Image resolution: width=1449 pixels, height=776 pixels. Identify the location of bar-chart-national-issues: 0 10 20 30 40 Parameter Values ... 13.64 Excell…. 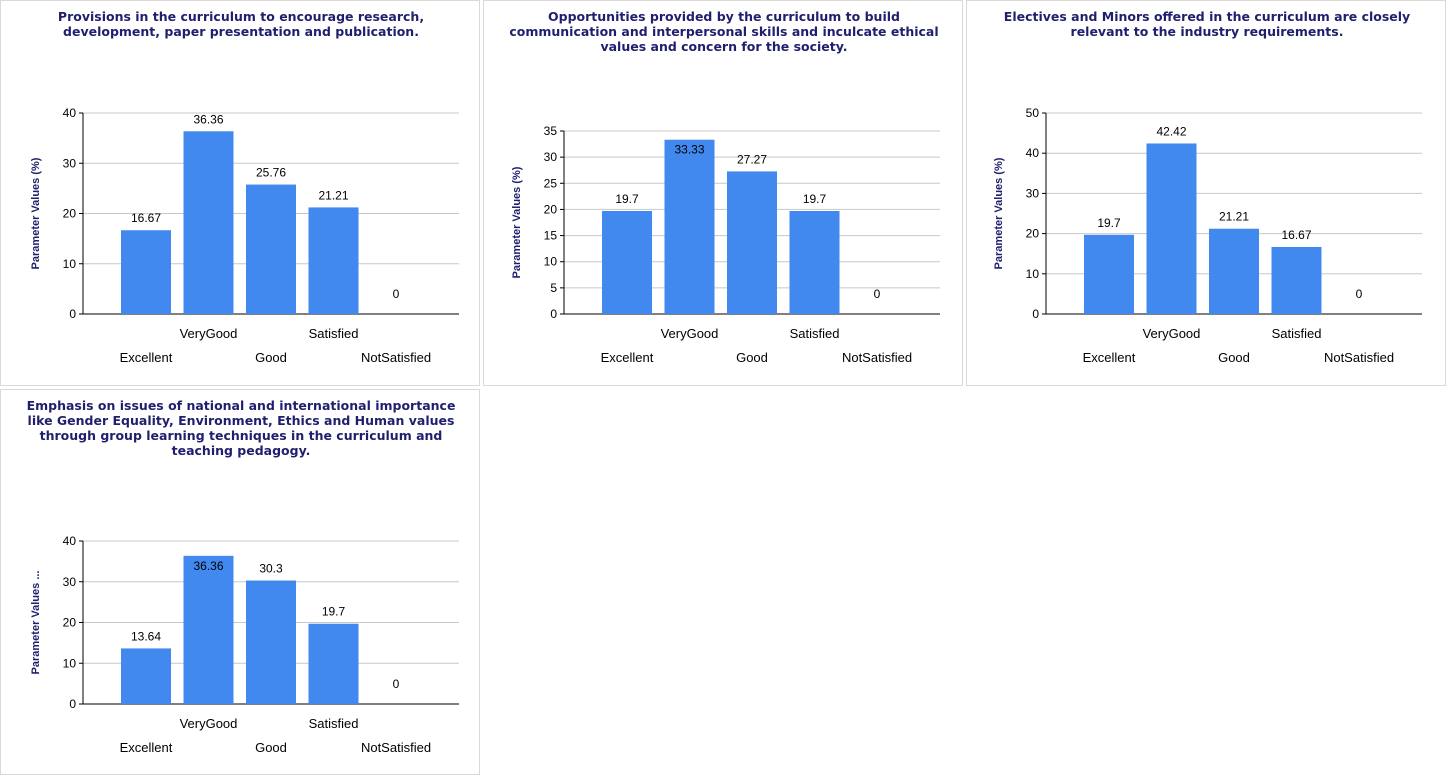
(244, 644).